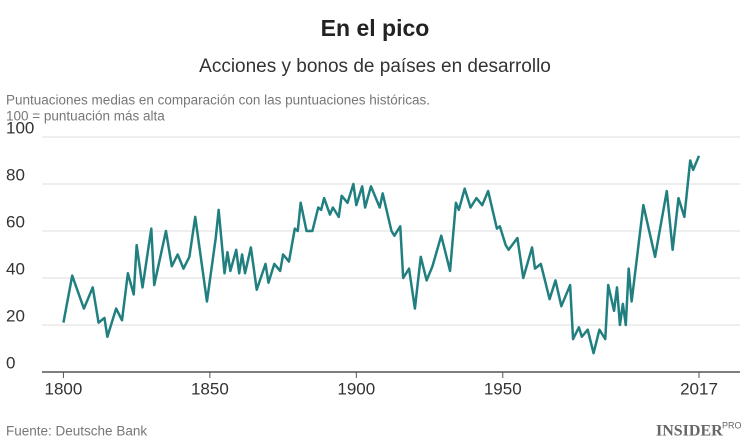  Describe the element at coordinates (20, 127) in the screenshot. I see `y-tick-label: 100` at that location.